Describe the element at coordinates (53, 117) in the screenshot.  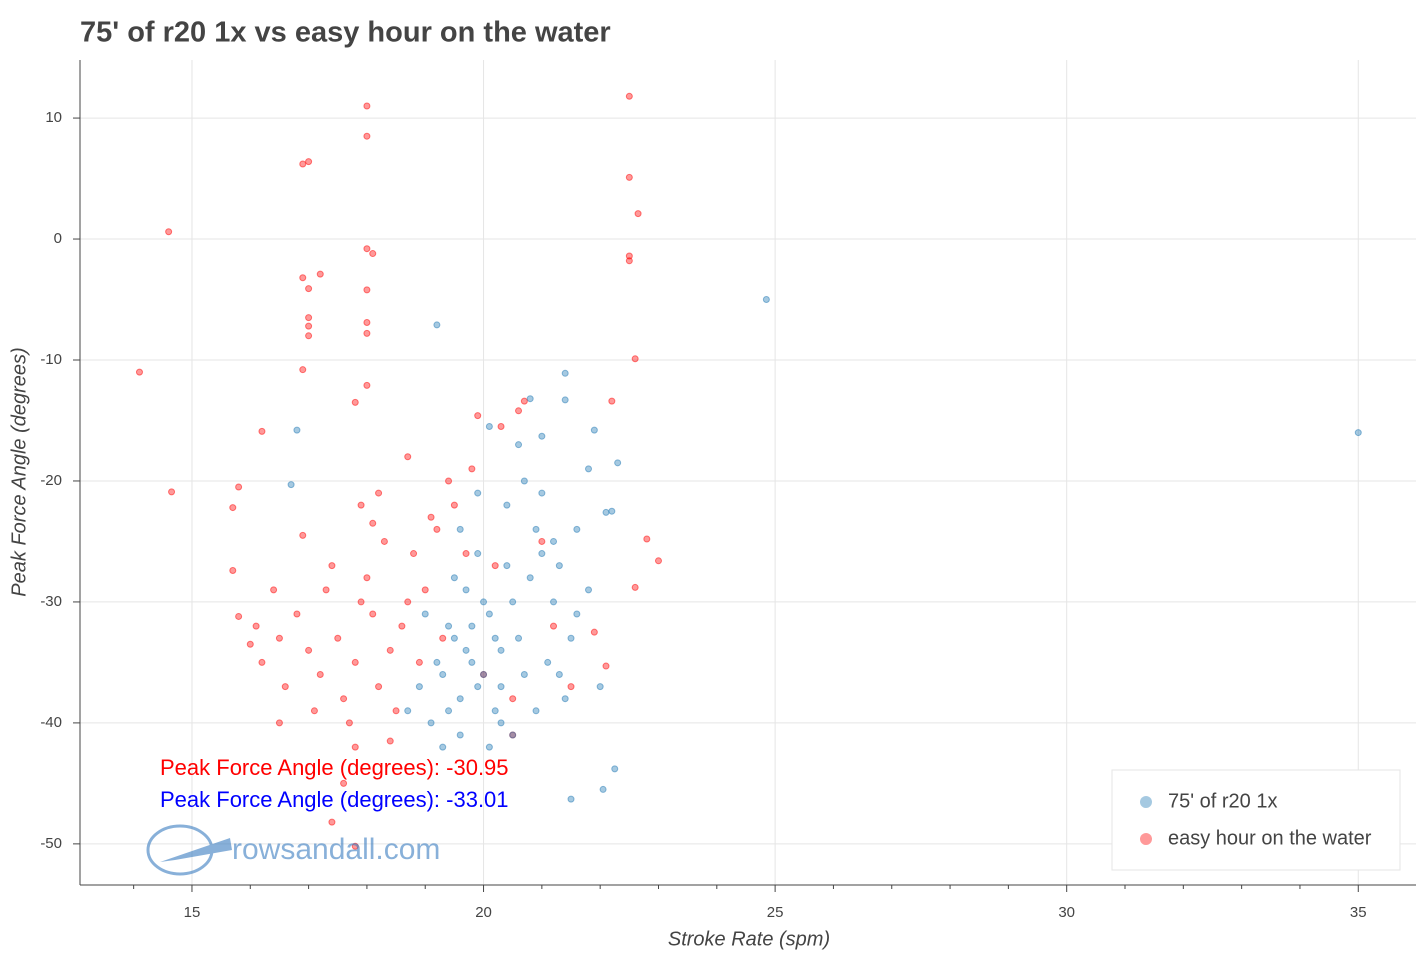
I see `y-tick-label: 10` at that location.